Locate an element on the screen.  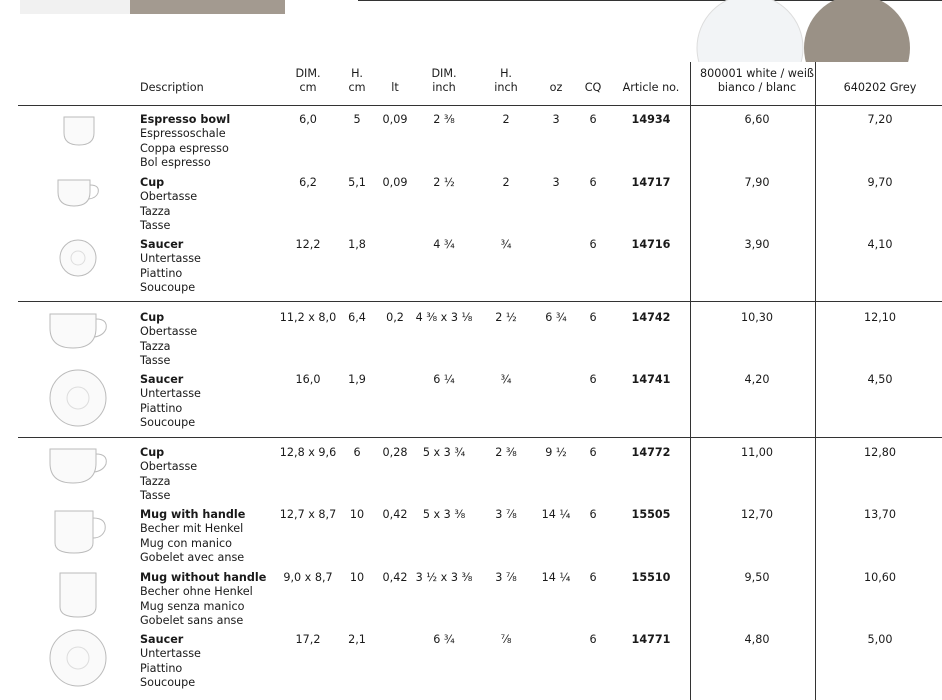
text: 4,20 is located at coordinates (757, 379).